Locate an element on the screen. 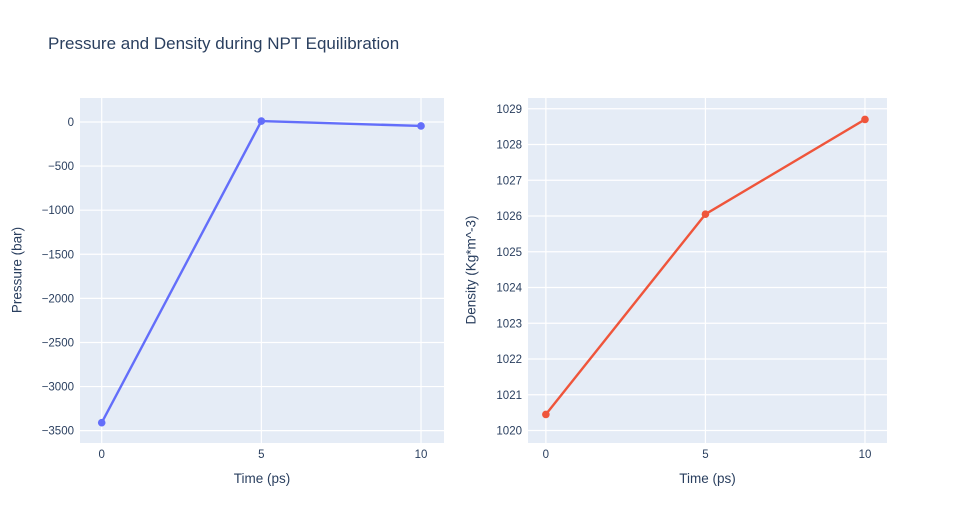 The image size is (966, 525). pressure-y-tick-label: −2000 is located at coordinates (58, 299).